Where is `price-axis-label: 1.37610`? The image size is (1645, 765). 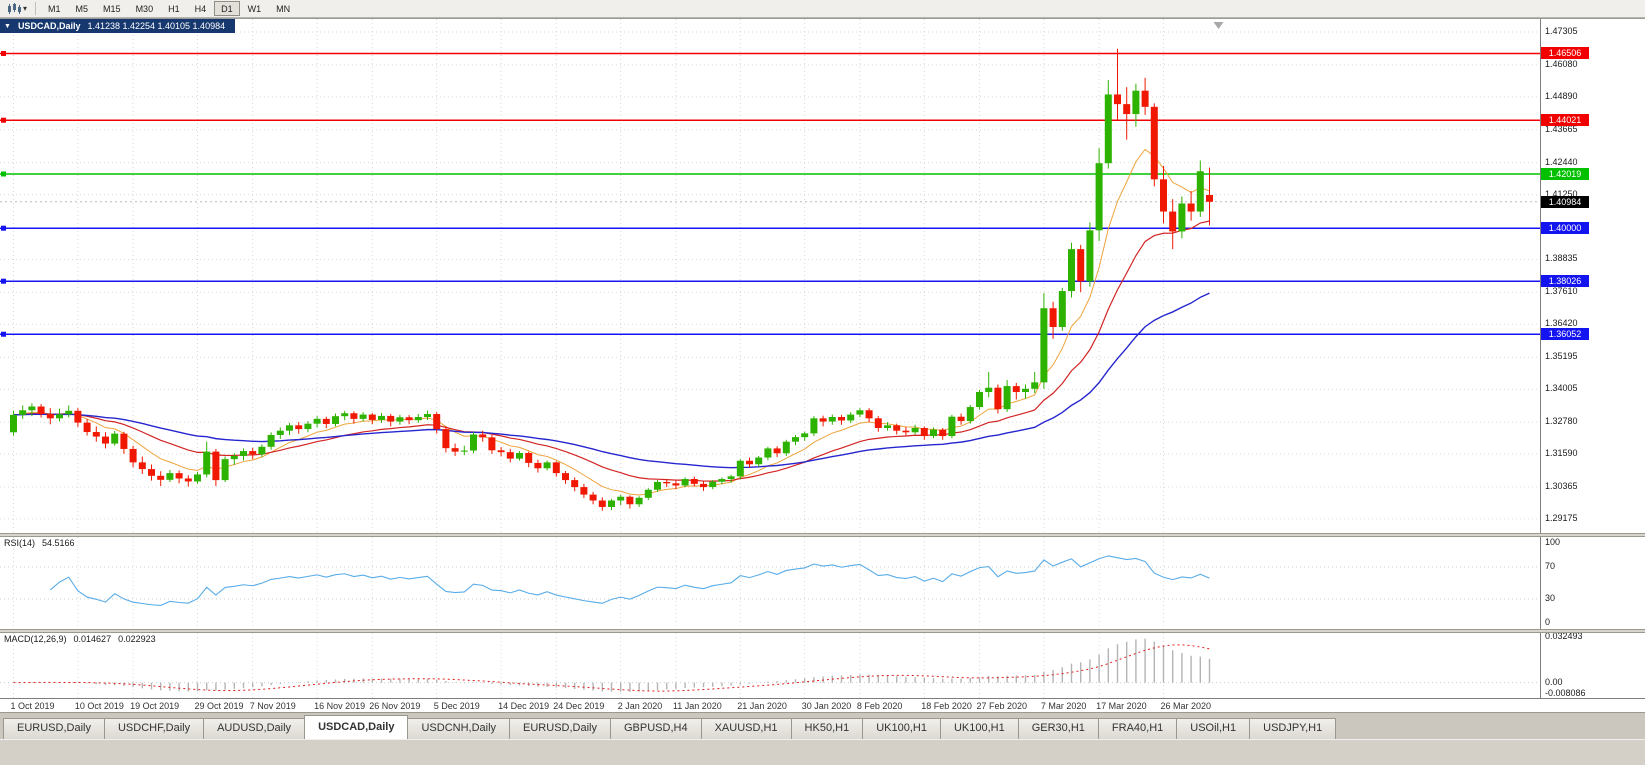 price-axis-label: 1.37610 is located at coordinates (1561, 291).